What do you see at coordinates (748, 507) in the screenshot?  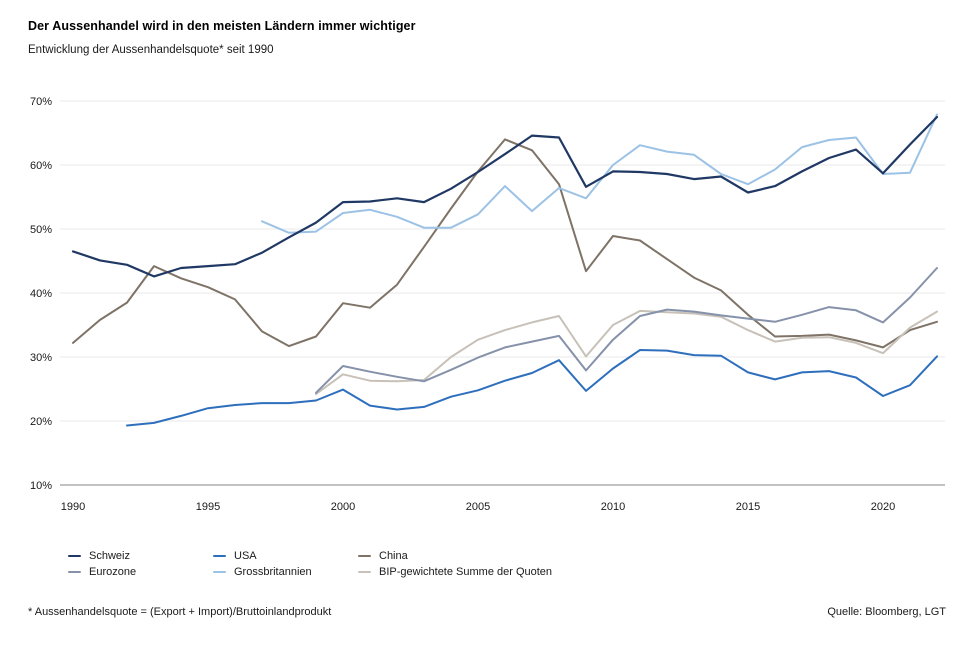 I see `x-axis-tick-label: 2015` at bounding box center [748, 507].